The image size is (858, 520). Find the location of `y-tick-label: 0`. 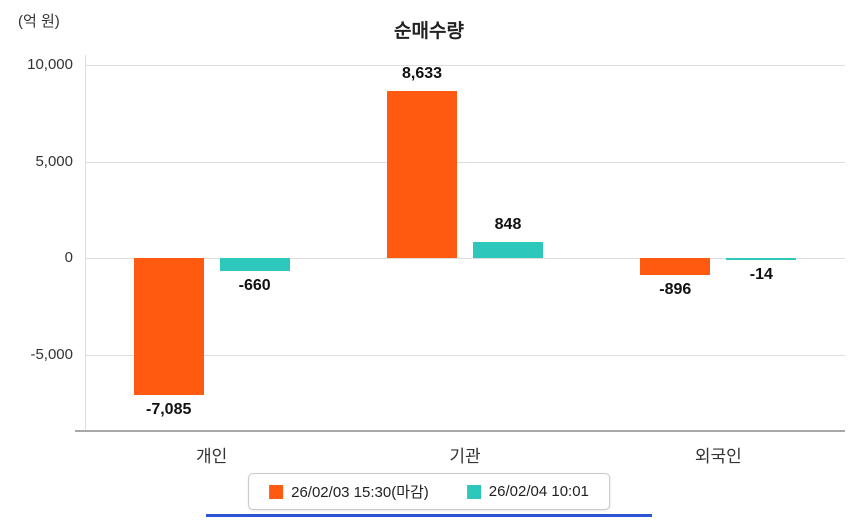

y-tick-label: 0 is located at coordinates (68, 258).